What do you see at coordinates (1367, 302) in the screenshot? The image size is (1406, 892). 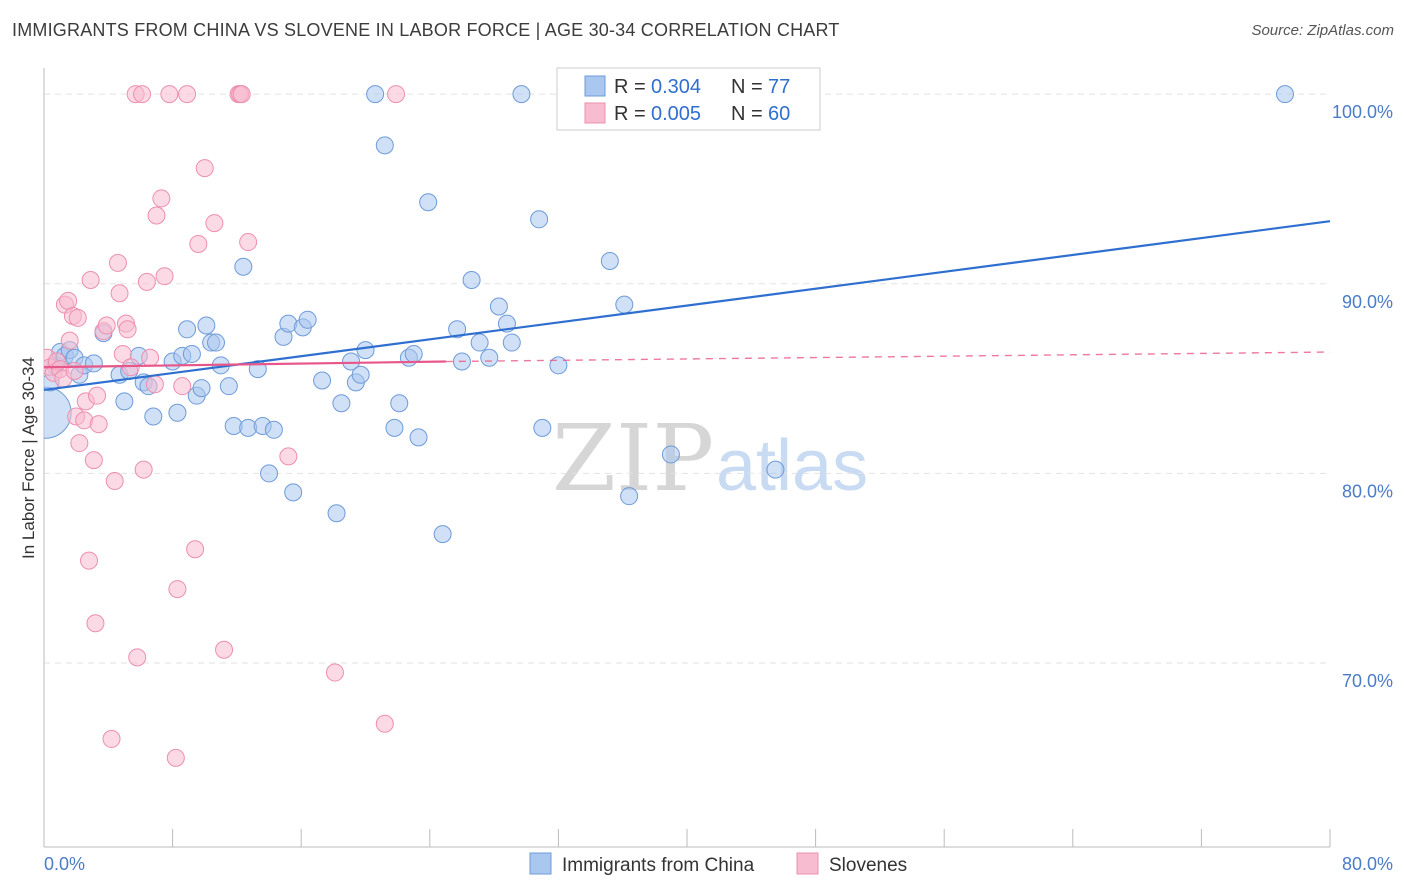 I see `y-tick-label: 90.0%` at bounding box center [1367, 302].